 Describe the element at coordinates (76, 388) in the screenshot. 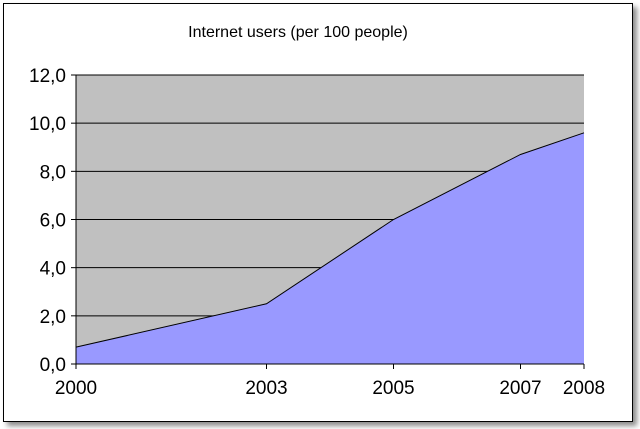

I see `x-tick-label: 2000` at that location.